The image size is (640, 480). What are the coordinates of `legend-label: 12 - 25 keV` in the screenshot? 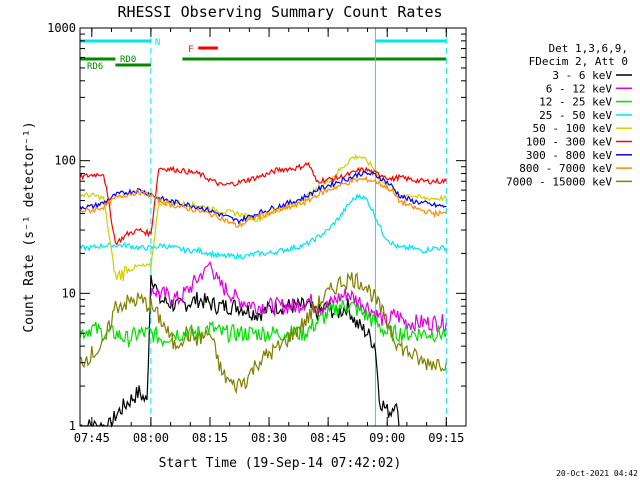 It's located at (575, 102).